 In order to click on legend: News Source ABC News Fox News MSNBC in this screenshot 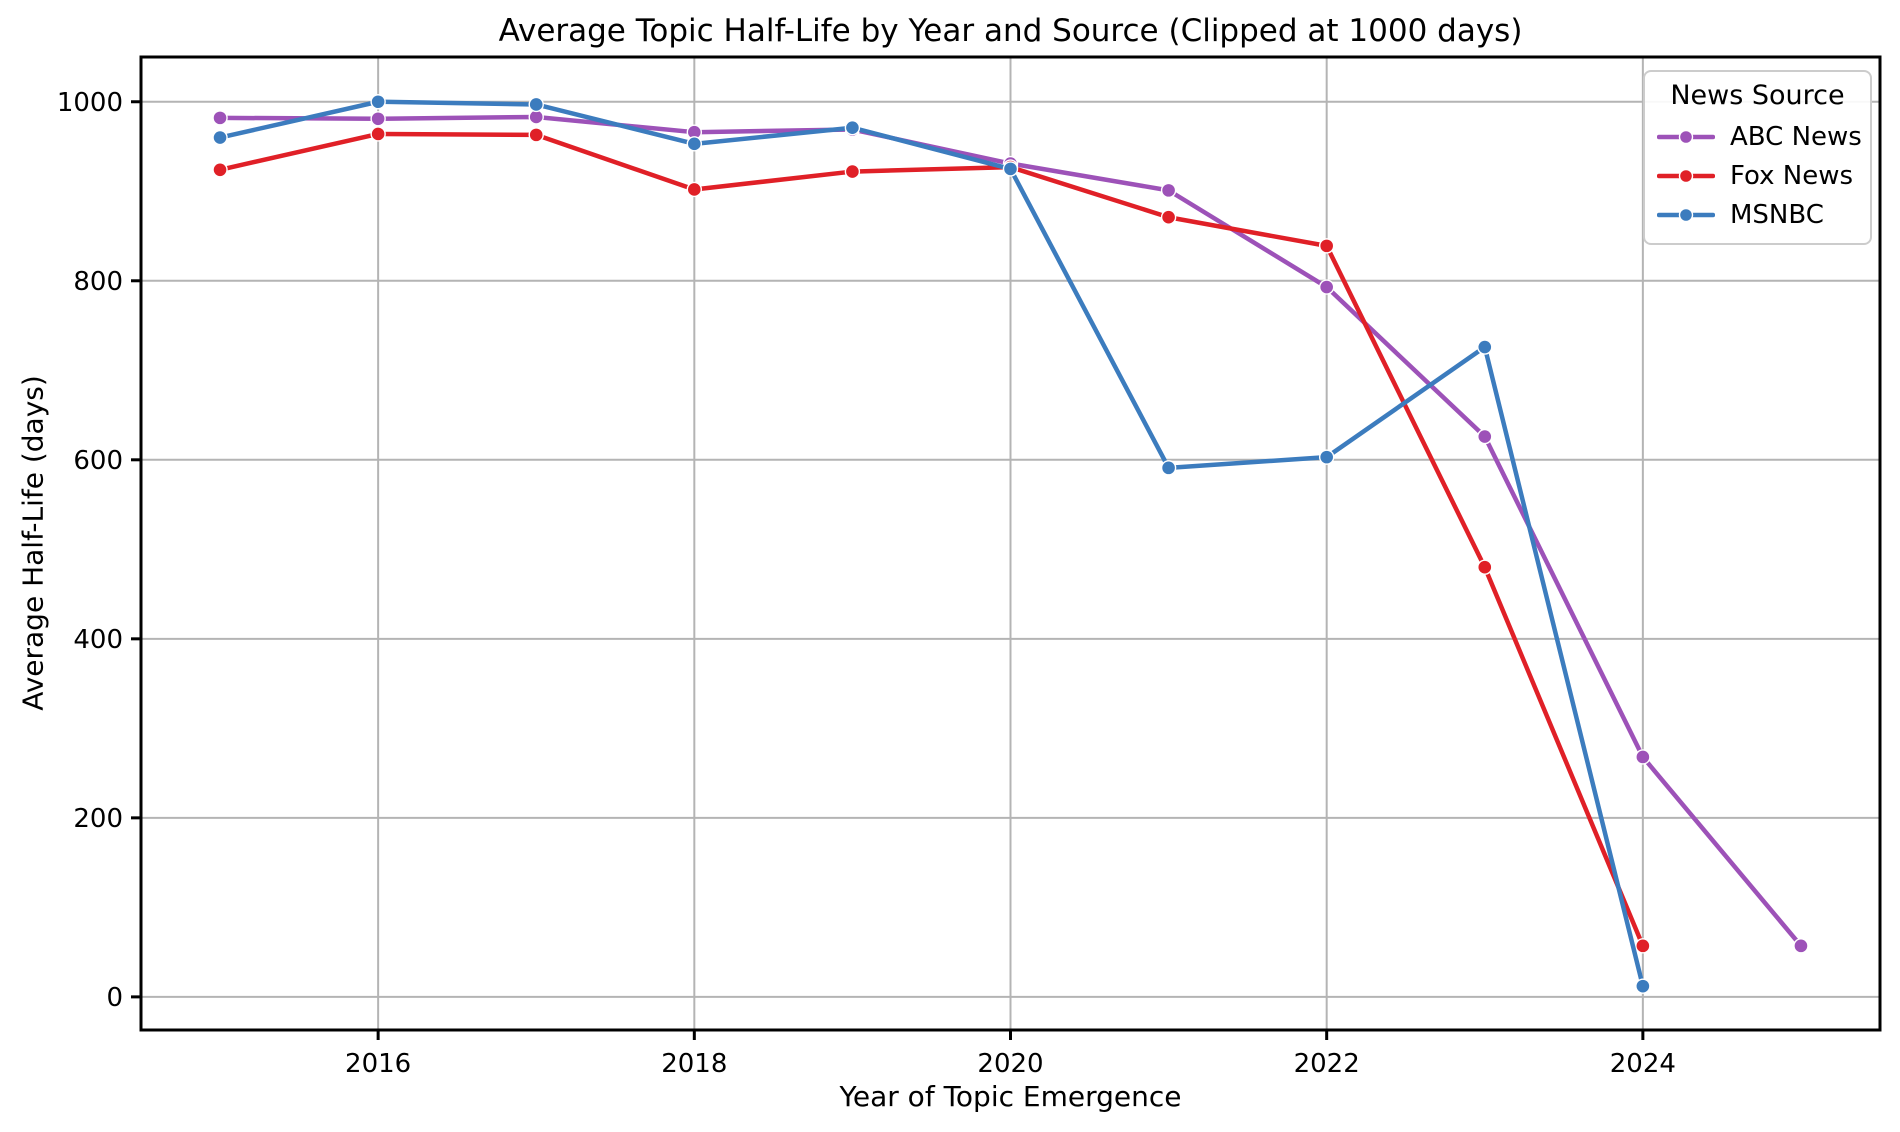, I will do `click(1757, 157)`.